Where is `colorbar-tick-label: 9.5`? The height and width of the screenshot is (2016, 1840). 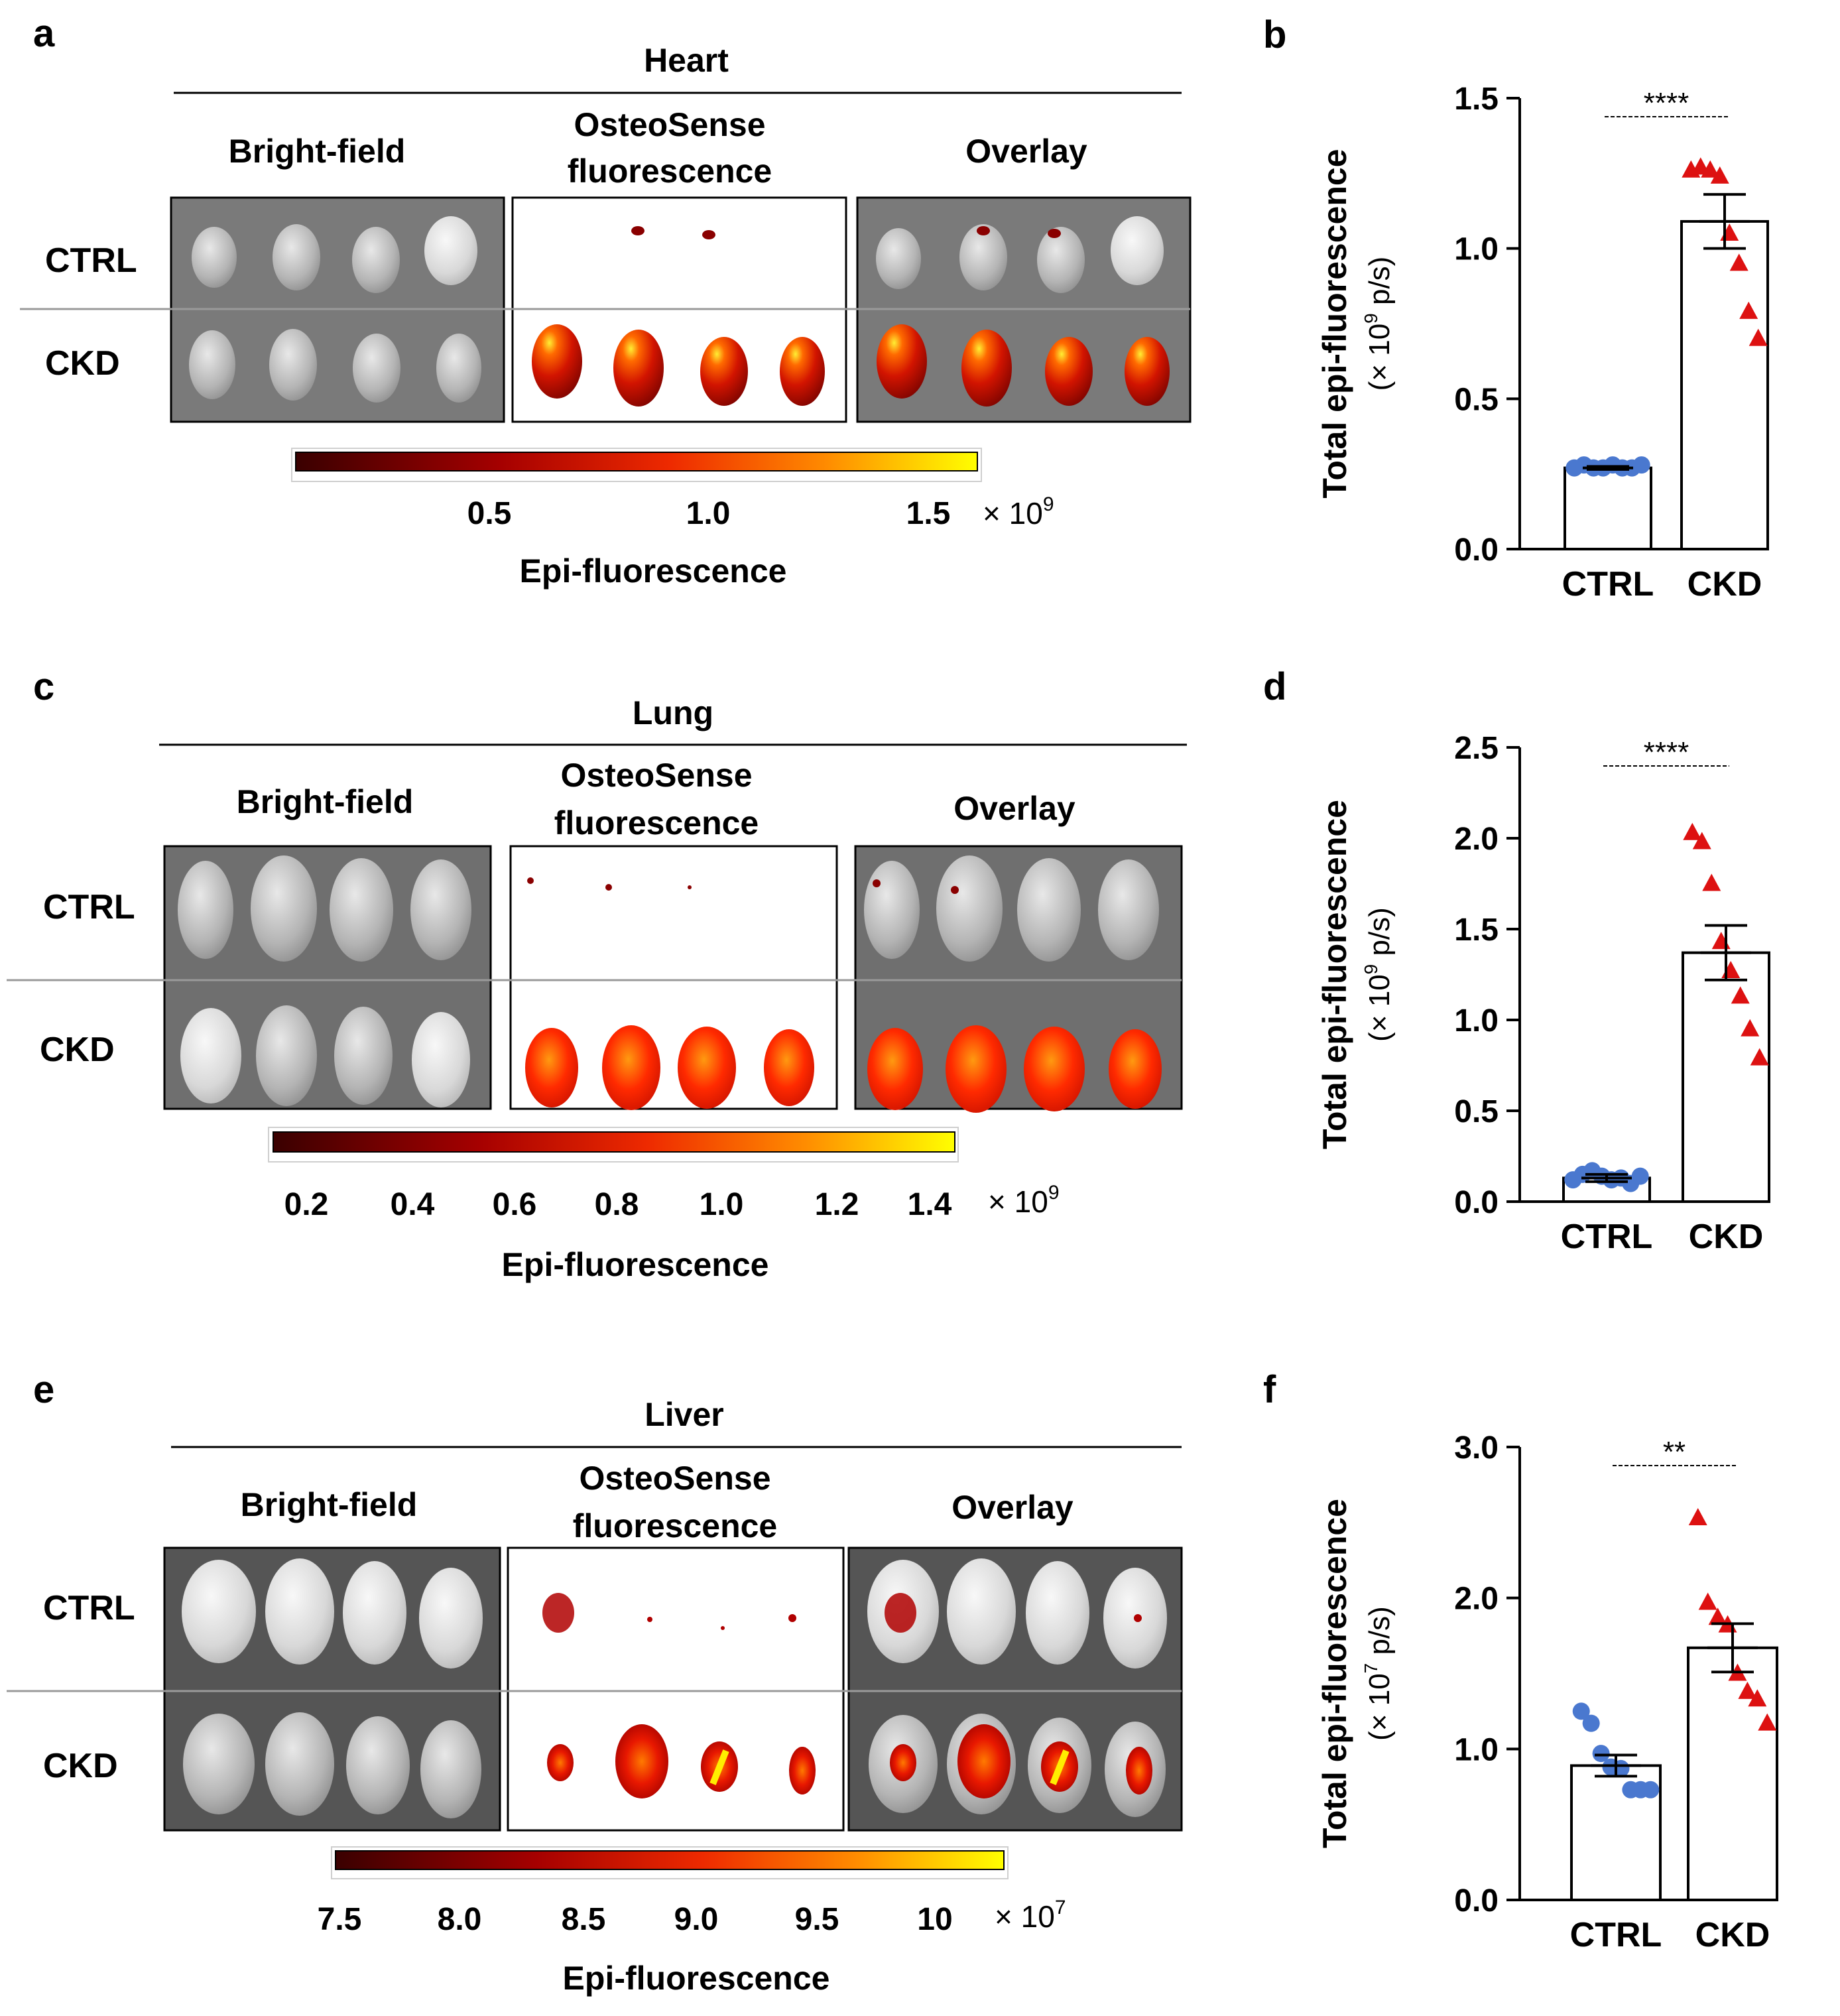 colorbar-tick-label: 9.5 is located at coordinates (817, 1919).